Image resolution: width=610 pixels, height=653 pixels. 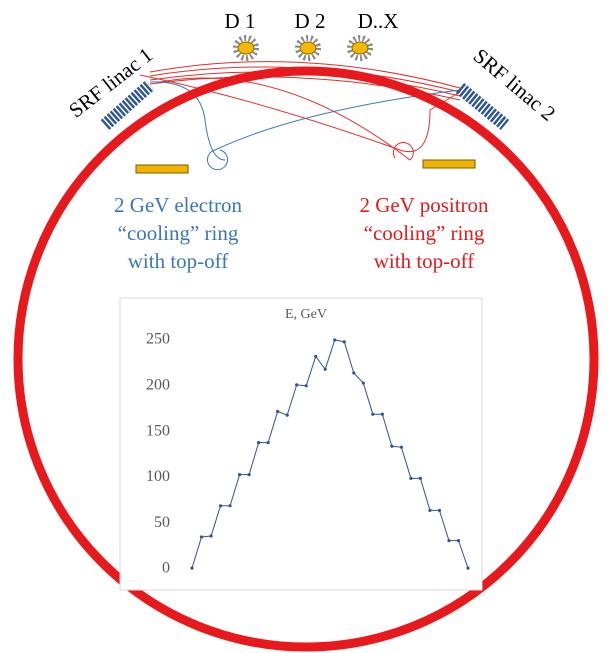 I want to click on detector-label: D 1, so click(x=240, y=21).